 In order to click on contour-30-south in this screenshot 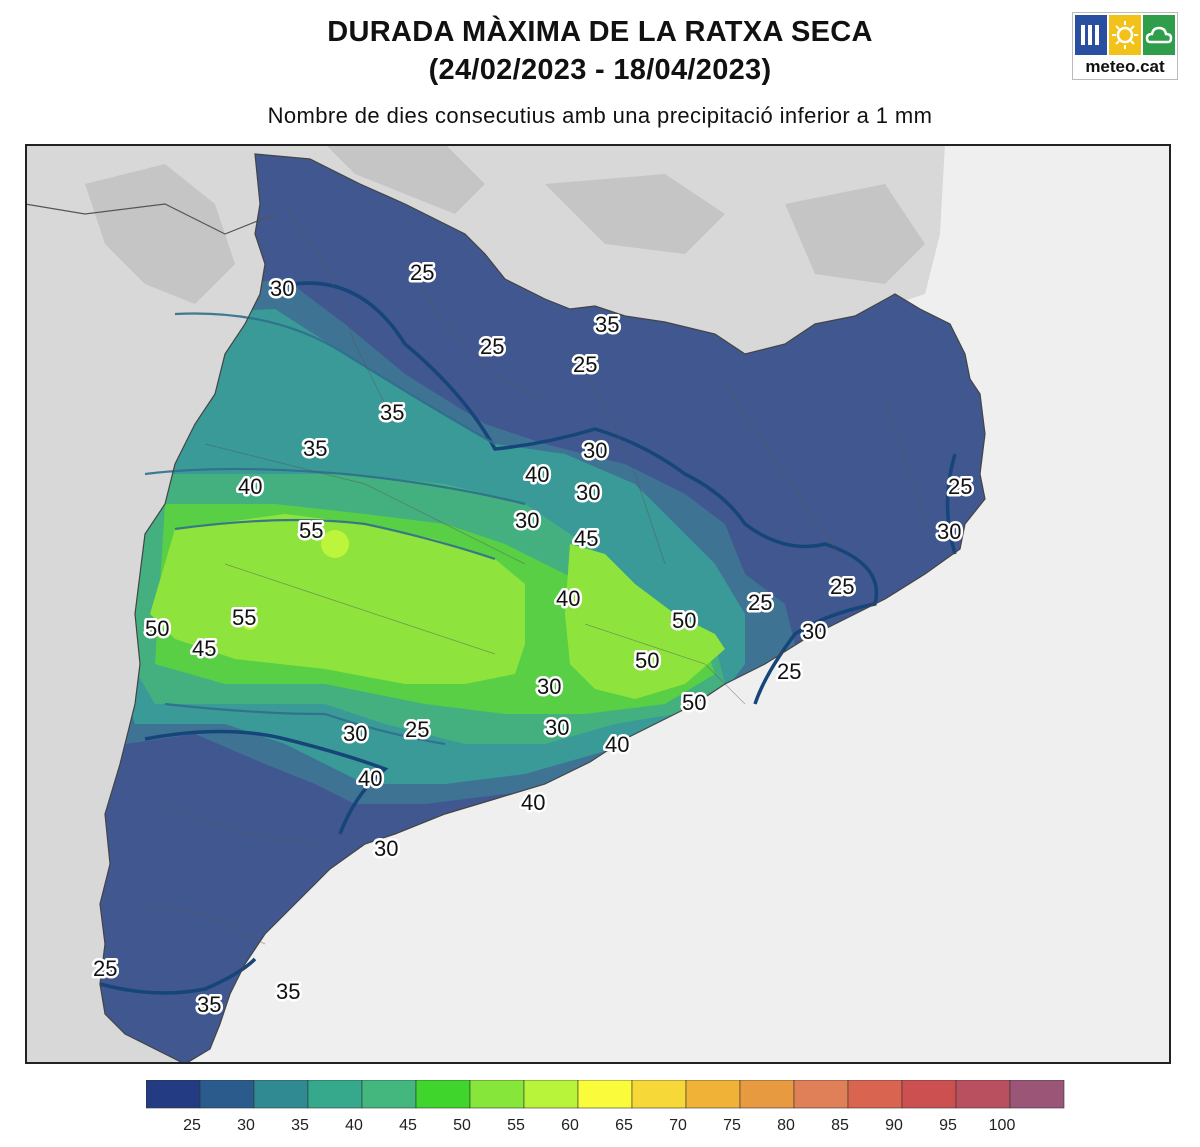, I will do `click(305, 724)`.